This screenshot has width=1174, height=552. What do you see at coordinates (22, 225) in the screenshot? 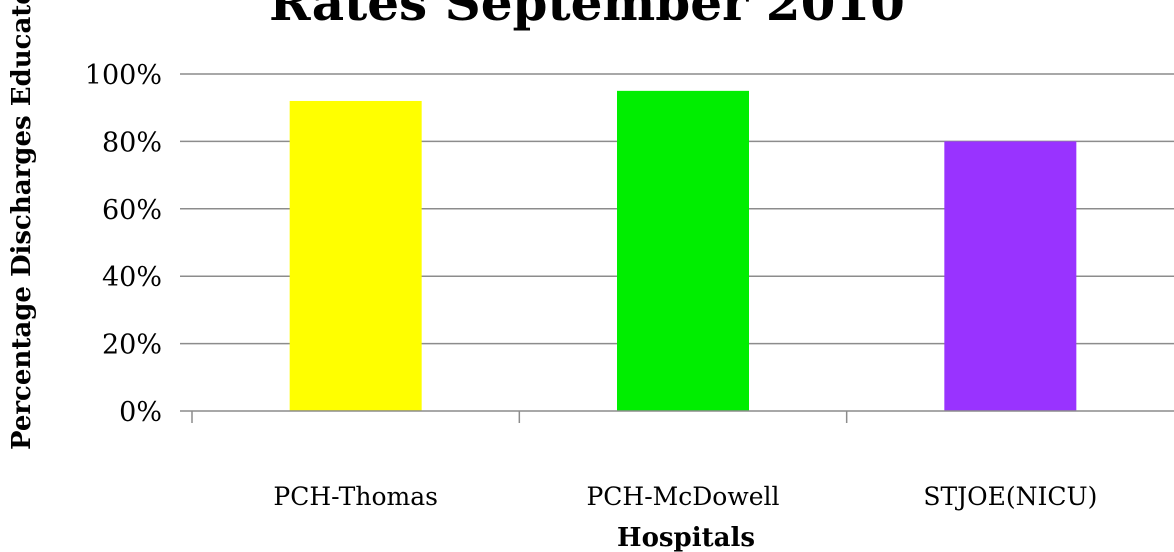
I see `y-axis-label: Percentage Discharges Educated` at bounding box center [22, 225].